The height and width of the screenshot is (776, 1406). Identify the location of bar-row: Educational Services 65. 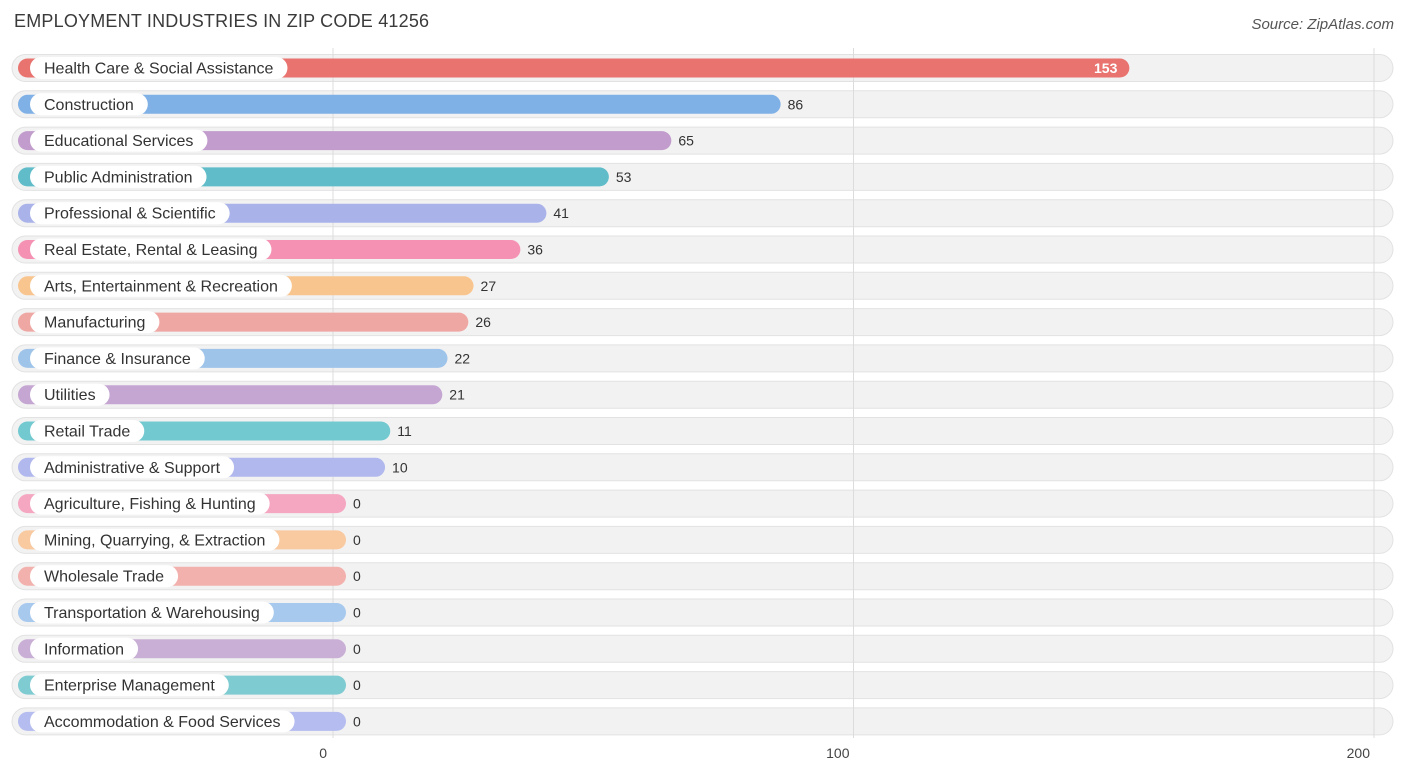
(356, 140).